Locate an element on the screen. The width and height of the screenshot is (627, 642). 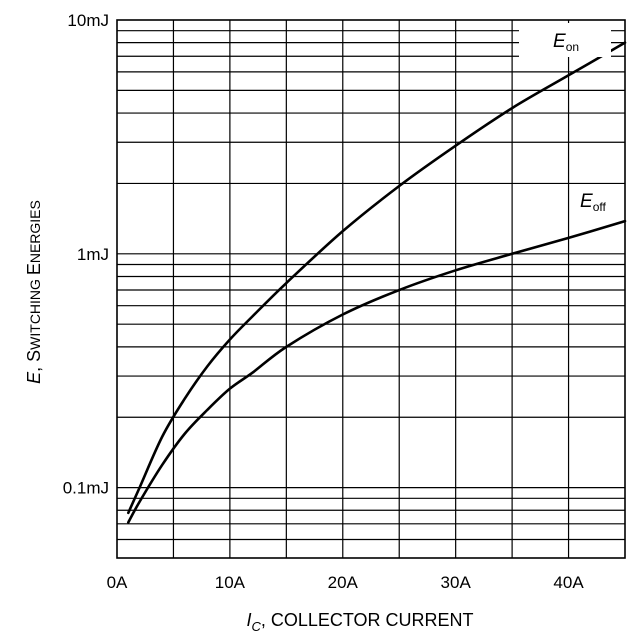
legend-eon-background is located at coordinates (565, 40).